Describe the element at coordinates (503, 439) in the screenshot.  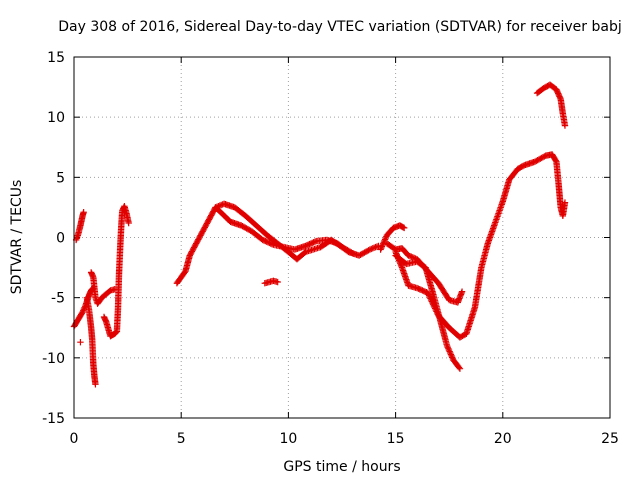
I see `x-tick-label: 20` at that location.